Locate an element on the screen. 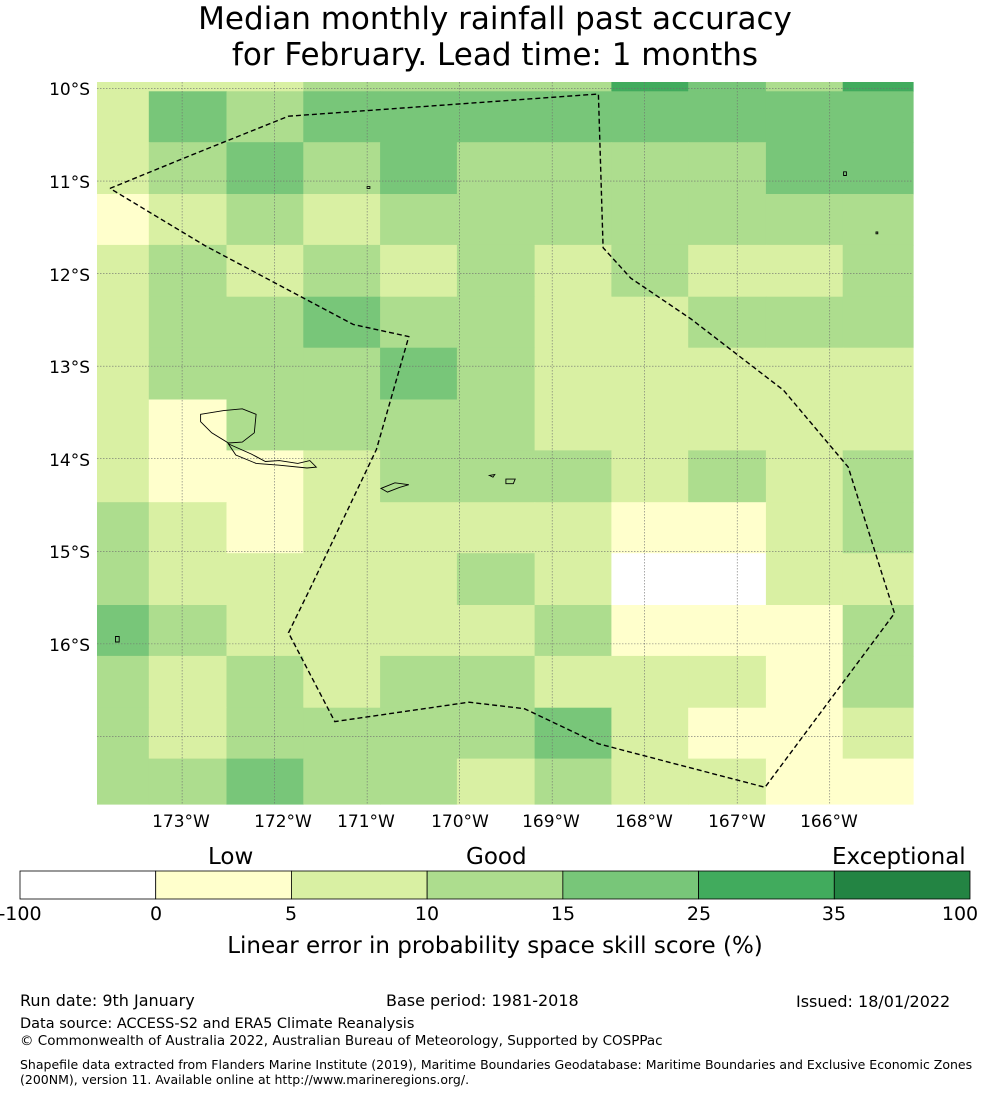  legend-tick-100: 100 is located at coordinates (960, 914).